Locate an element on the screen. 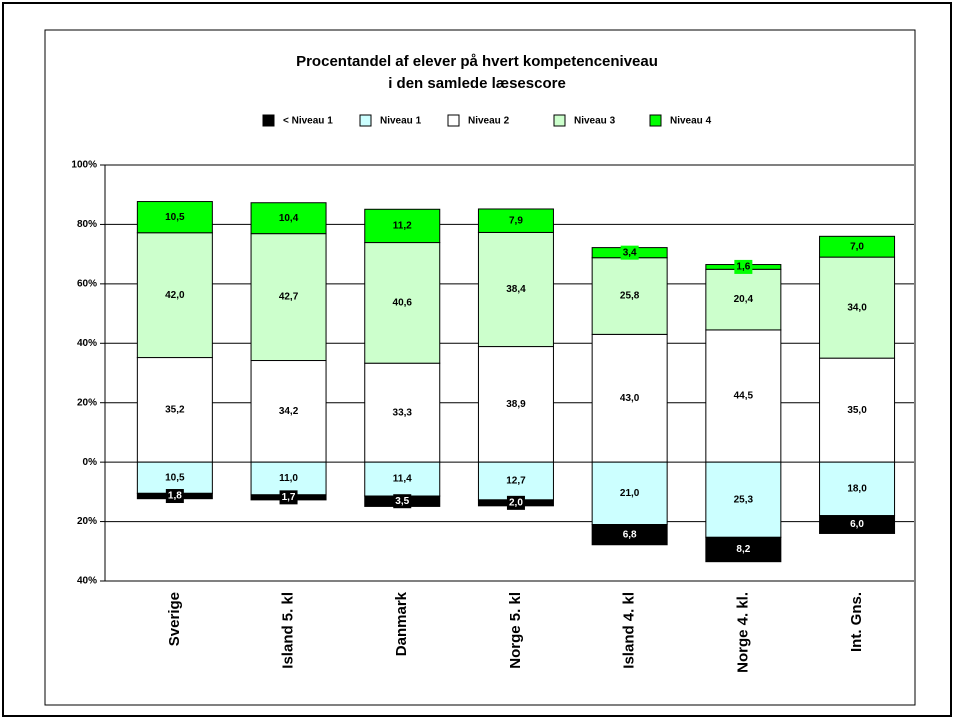  data-label: 44,5 is located at coordinates (744, 396).